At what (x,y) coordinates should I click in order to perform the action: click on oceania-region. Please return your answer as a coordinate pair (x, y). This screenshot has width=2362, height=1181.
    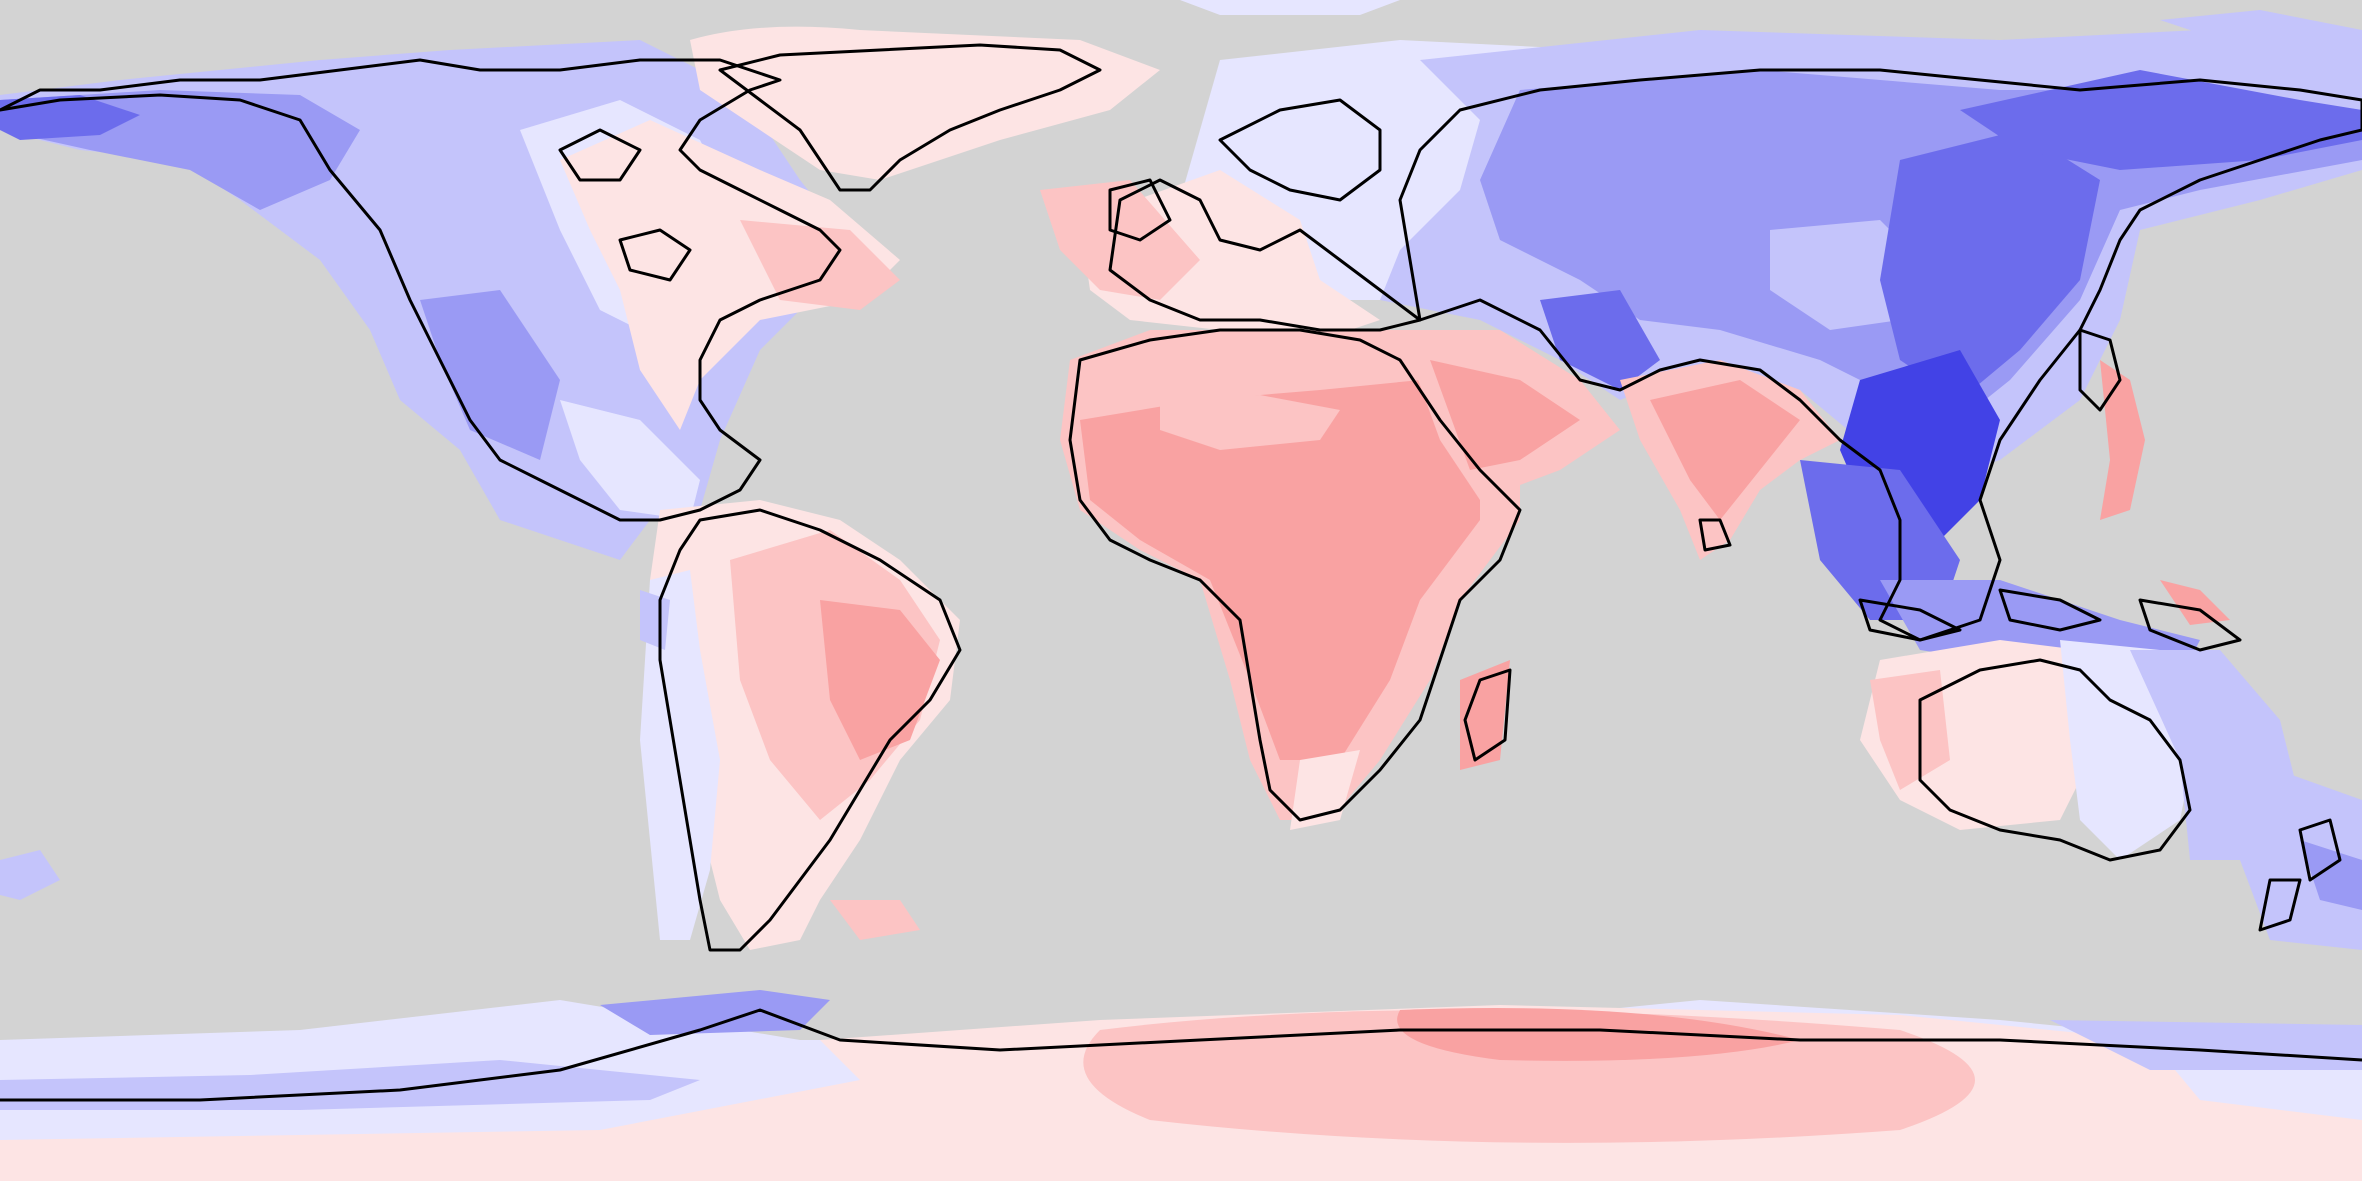
    Looking at the image, I should click on (2111, 795).